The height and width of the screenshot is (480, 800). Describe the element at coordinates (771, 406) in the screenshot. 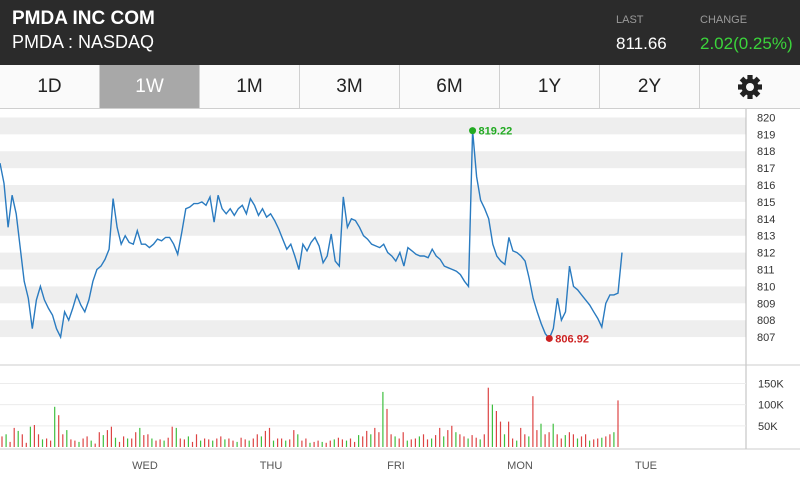

I see `volume-tick-label: 100K` at that location.